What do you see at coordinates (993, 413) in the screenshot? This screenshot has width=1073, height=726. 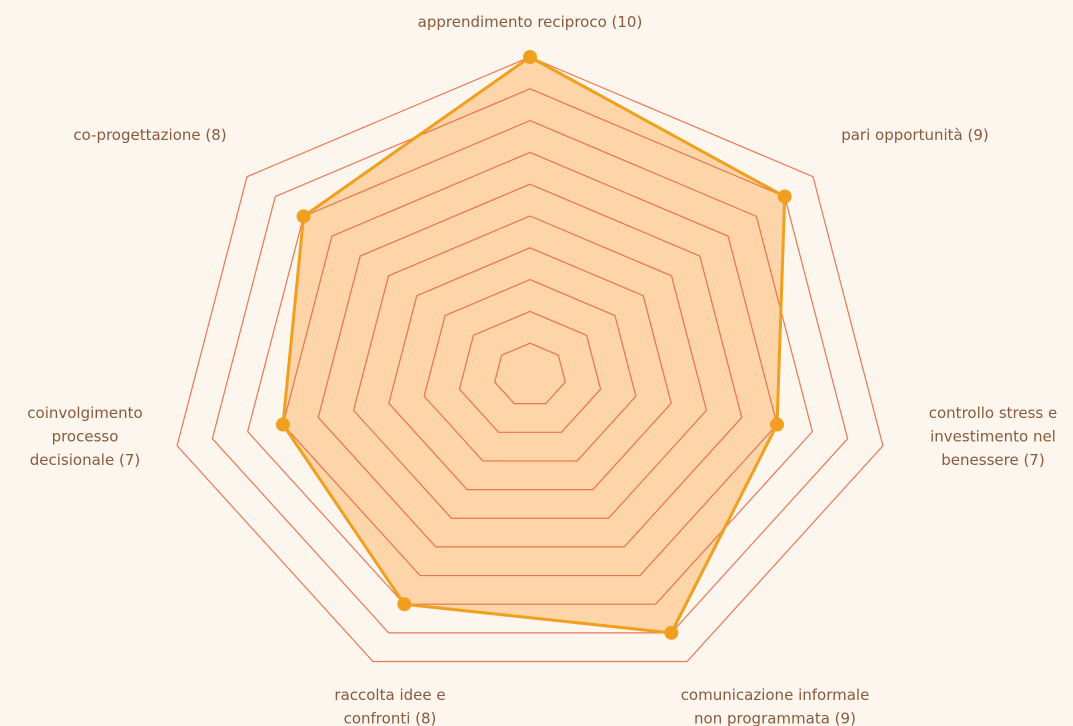 I see `axis-label-line: controllo stress e` at bounding box center [993, 413].